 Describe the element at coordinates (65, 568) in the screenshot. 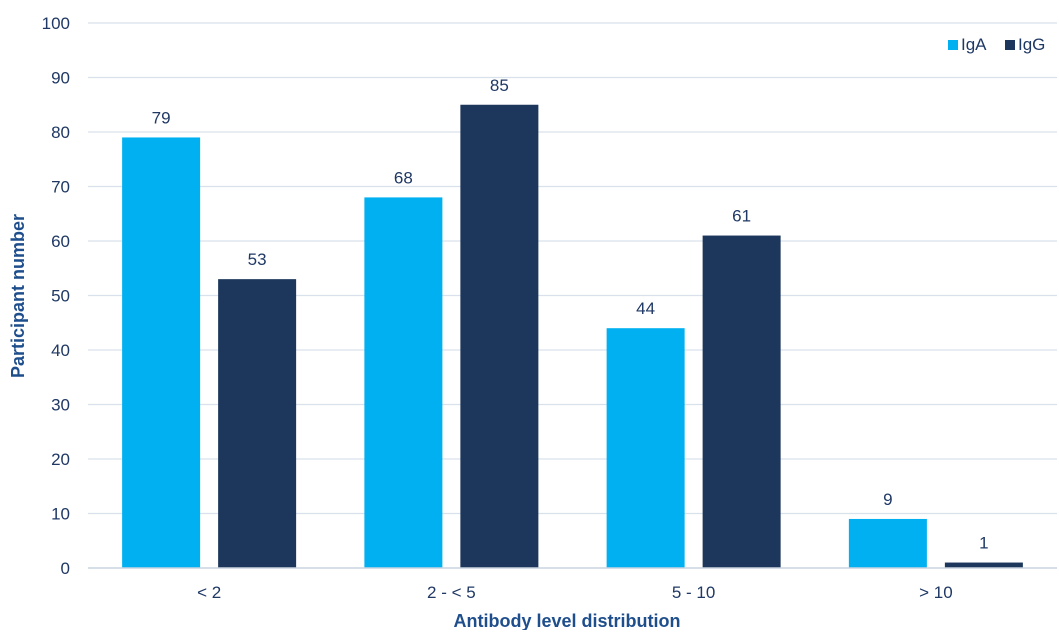

I see `y-tick-label: 0` at that location.